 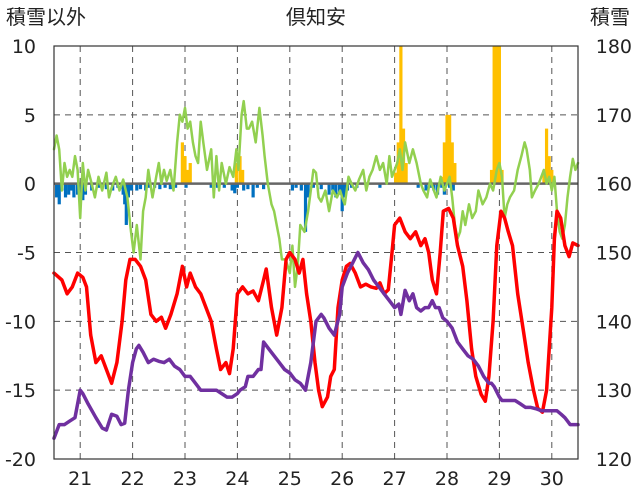 What do you see at coordinates (185, 479) in the screenshot?
I see `x-tick-label: 23` at bounding box center [185, 479].